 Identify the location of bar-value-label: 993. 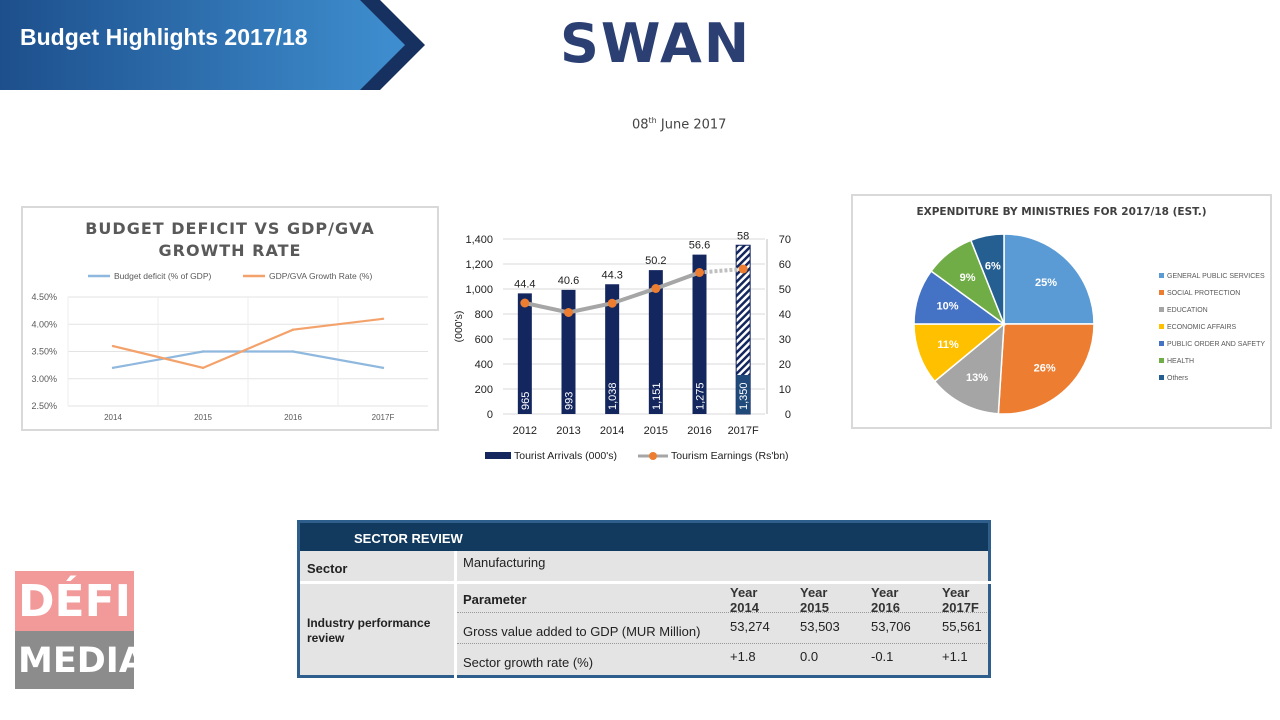
(570, 401).